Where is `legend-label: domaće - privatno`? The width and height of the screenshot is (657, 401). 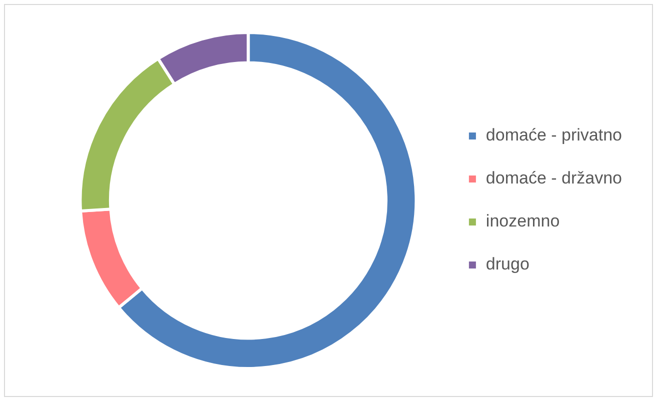
legend-label: domaće - privatno is located at coordinates (554, 135).